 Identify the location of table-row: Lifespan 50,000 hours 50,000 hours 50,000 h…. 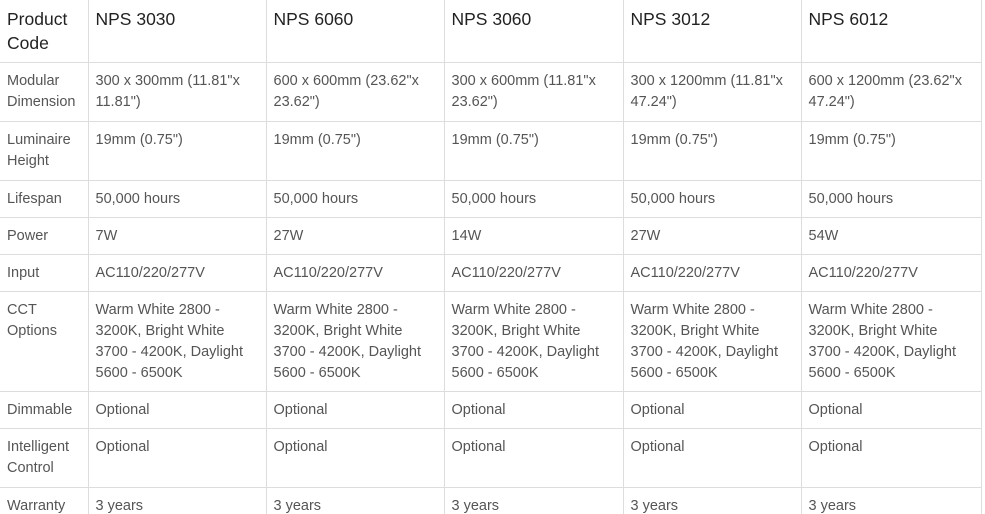
(491, 199).